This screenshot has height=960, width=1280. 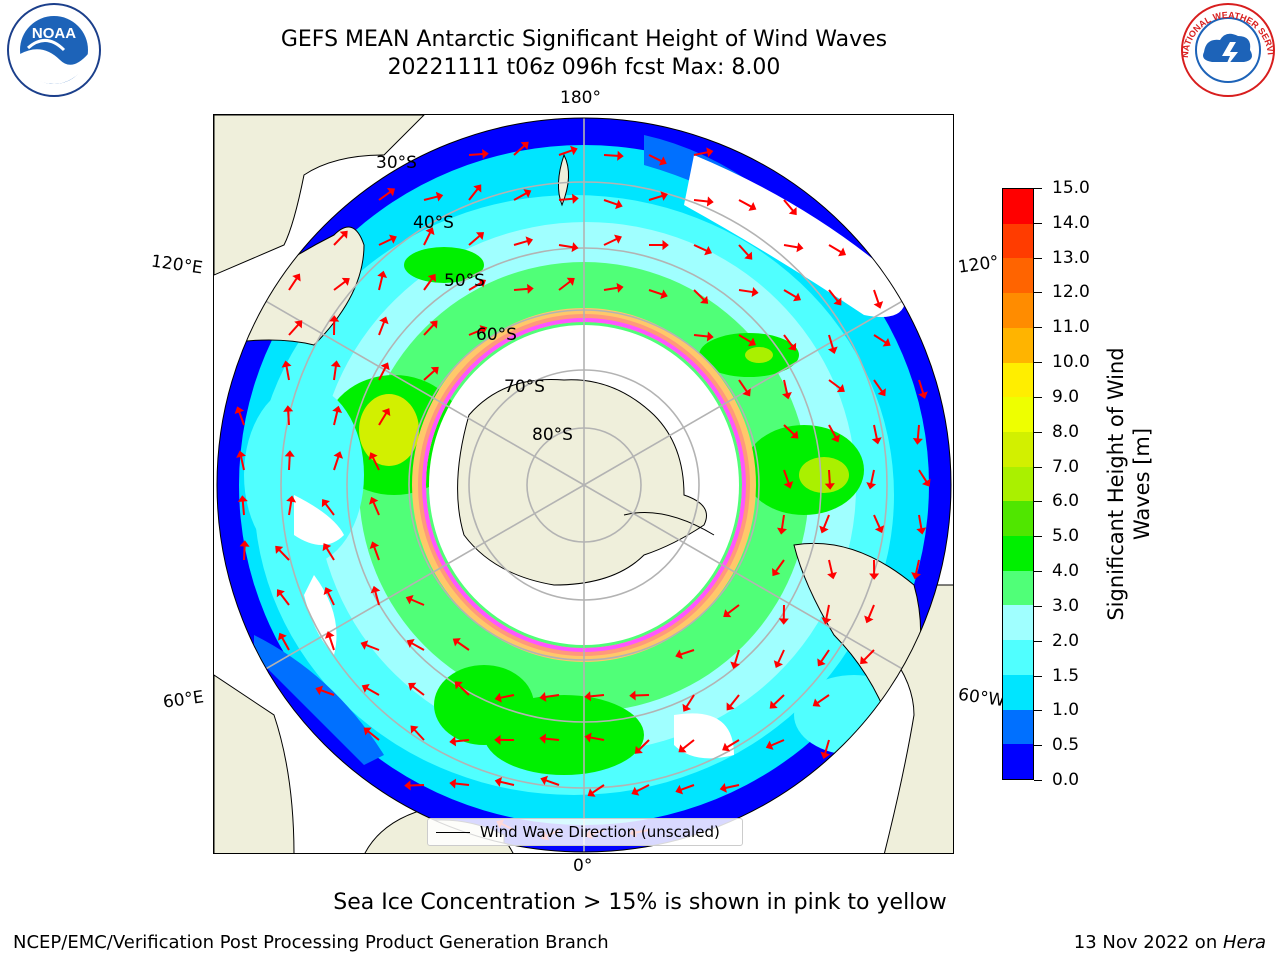 What do you see at coordinates (183, 700) in the screenshot?
I see `lon-label-60e: 60°E` at bounding box center [183, 700].